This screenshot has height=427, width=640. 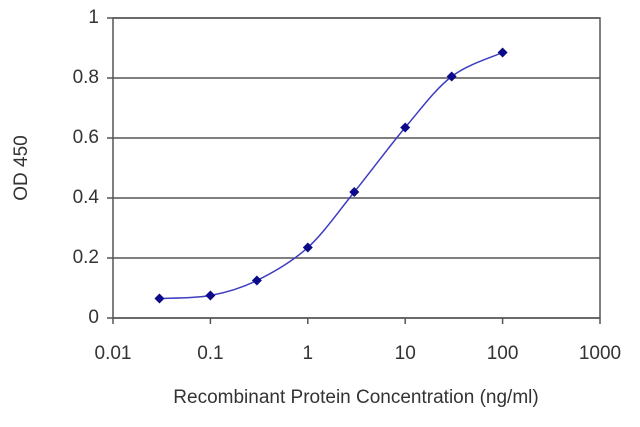 I want to click on y-tick-label: 1, so click(x=93, y=17).